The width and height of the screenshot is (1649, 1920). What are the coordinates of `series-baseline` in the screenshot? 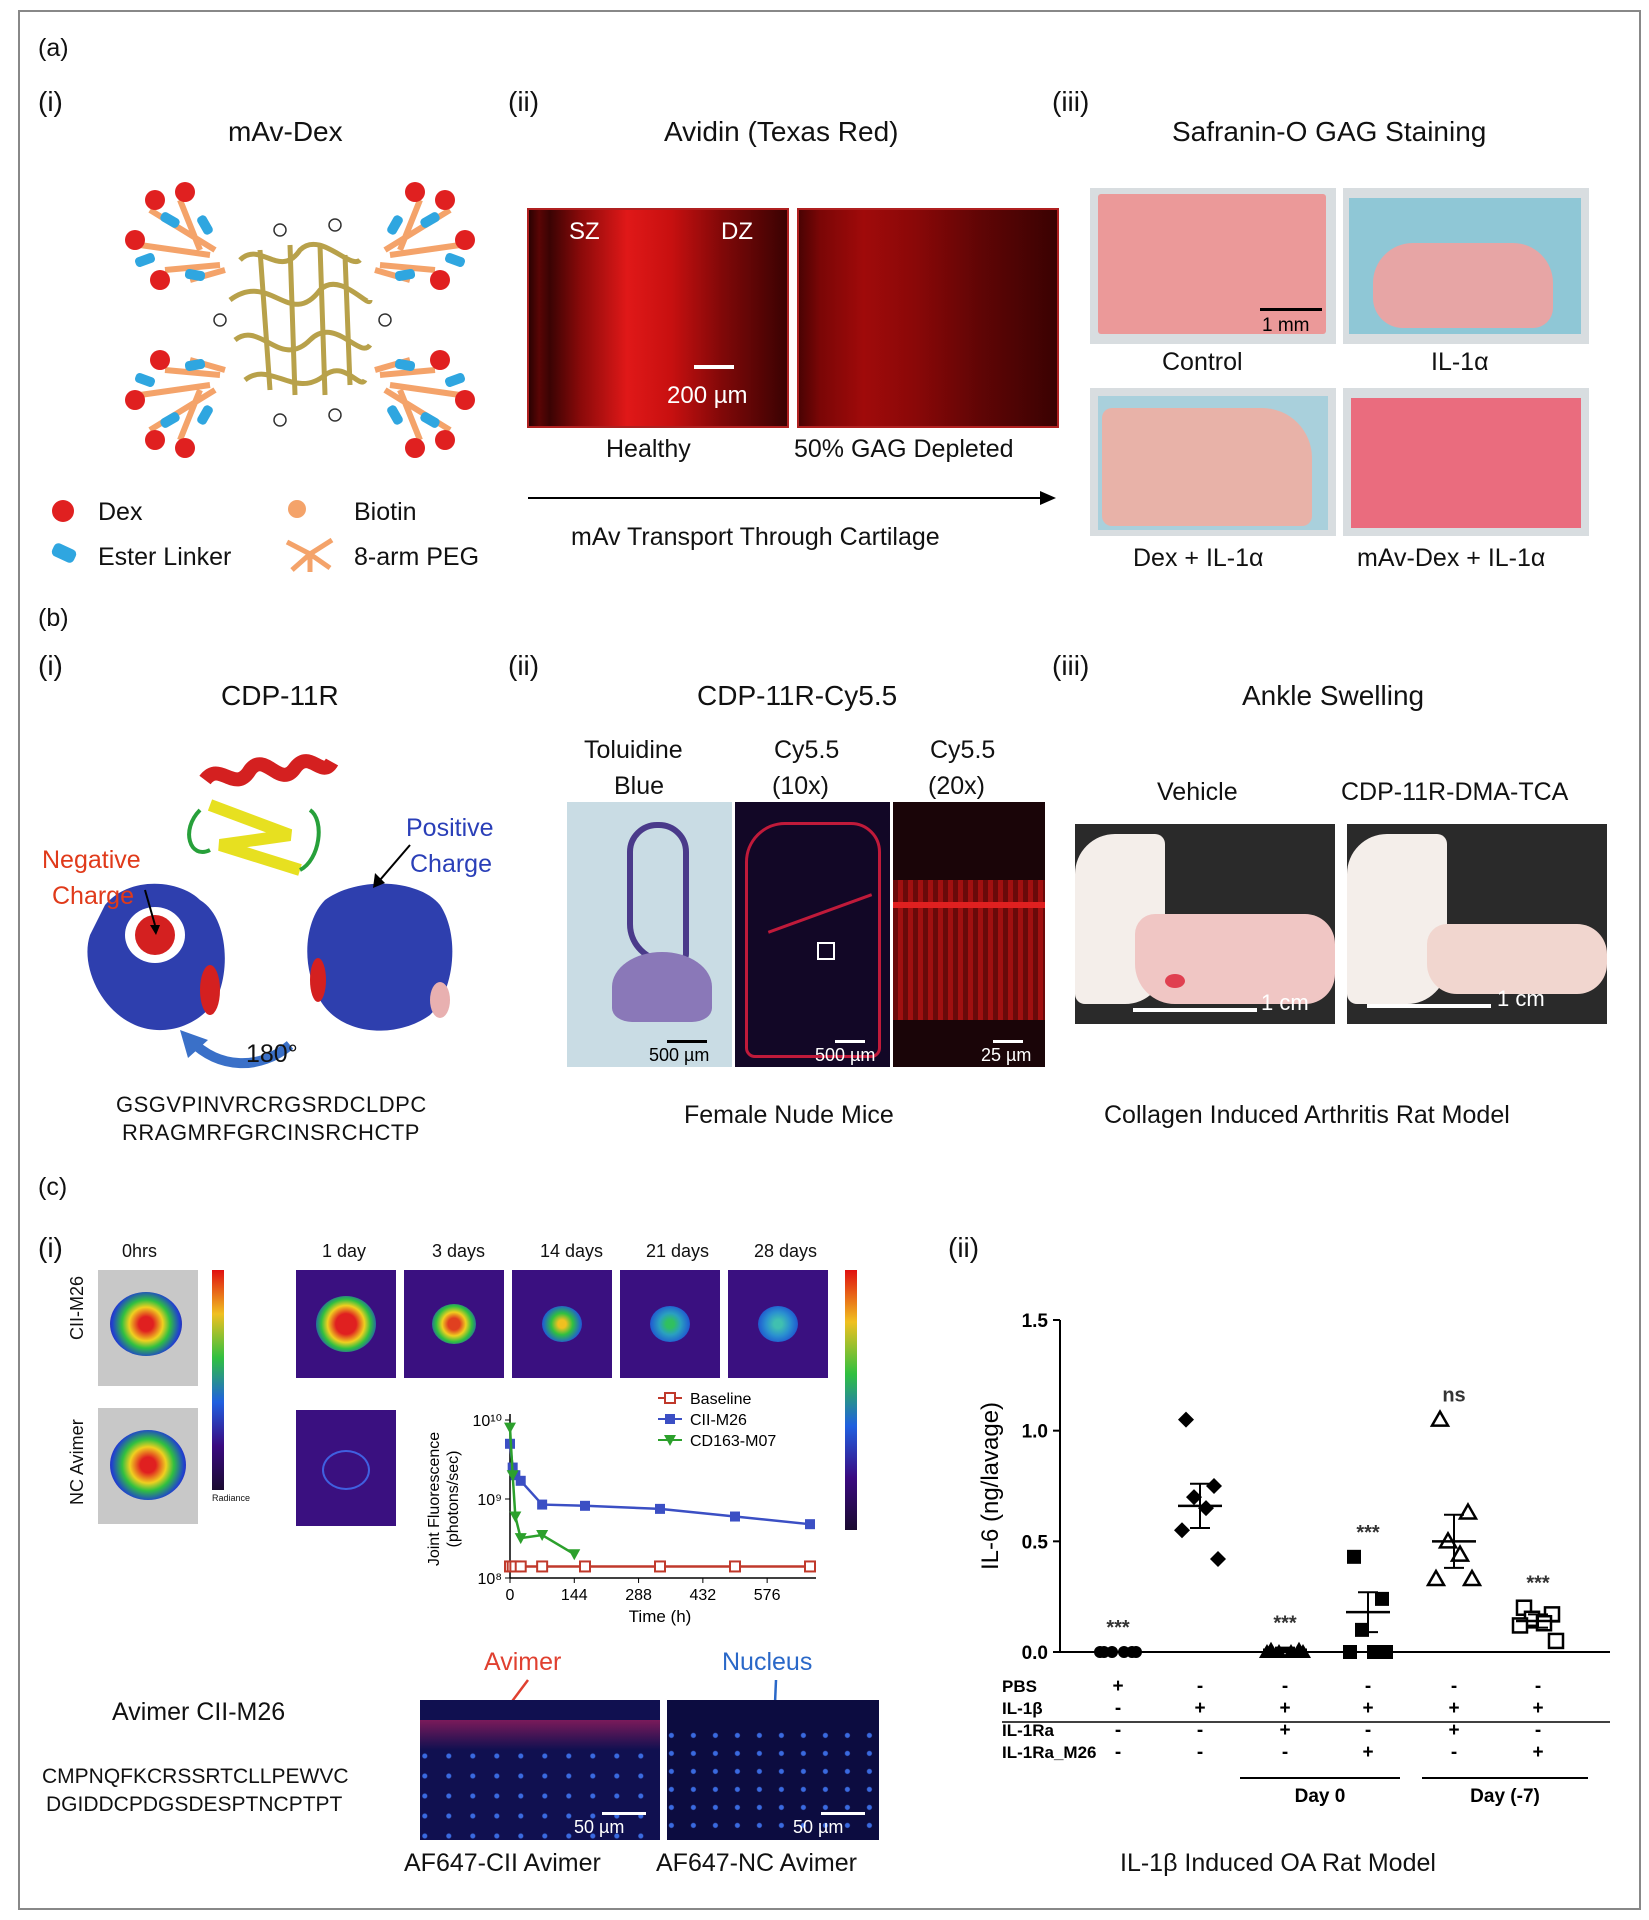 It's located at (660, 1566).